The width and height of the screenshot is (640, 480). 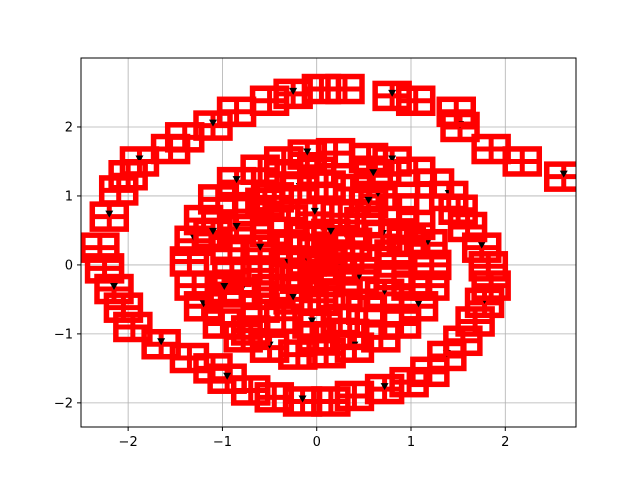 What do you see at coordinates (505, 442) in the screenshot?
I see `x-tick-label: 2` at bounding box center [505, 442].